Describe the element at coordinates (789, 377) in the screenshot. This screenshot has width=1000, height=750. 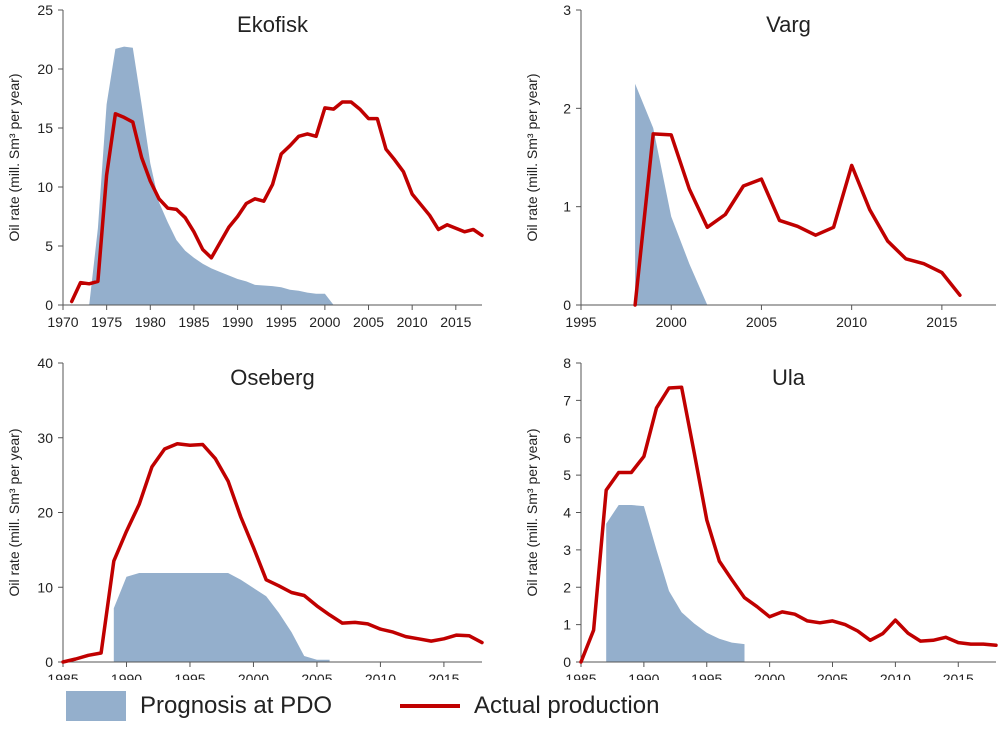
I see `panel-title: Ula` at that location.